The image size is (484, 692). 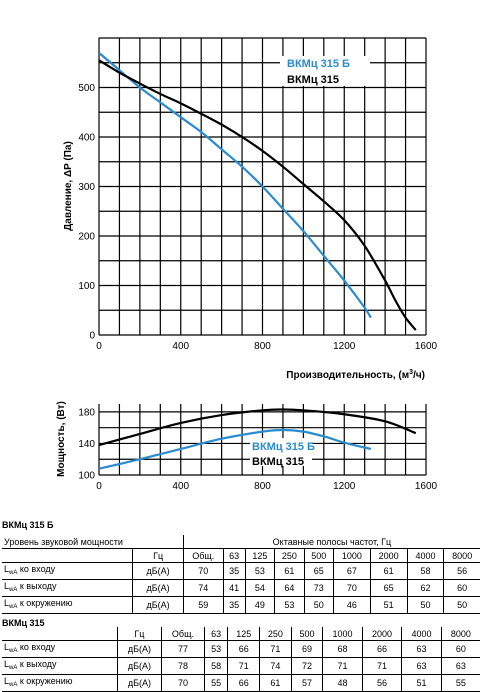 What do you see at coordinates (307, 634) in the screenshot?
I see `freq-col-cell: 500` at bounding box center [307, 634].